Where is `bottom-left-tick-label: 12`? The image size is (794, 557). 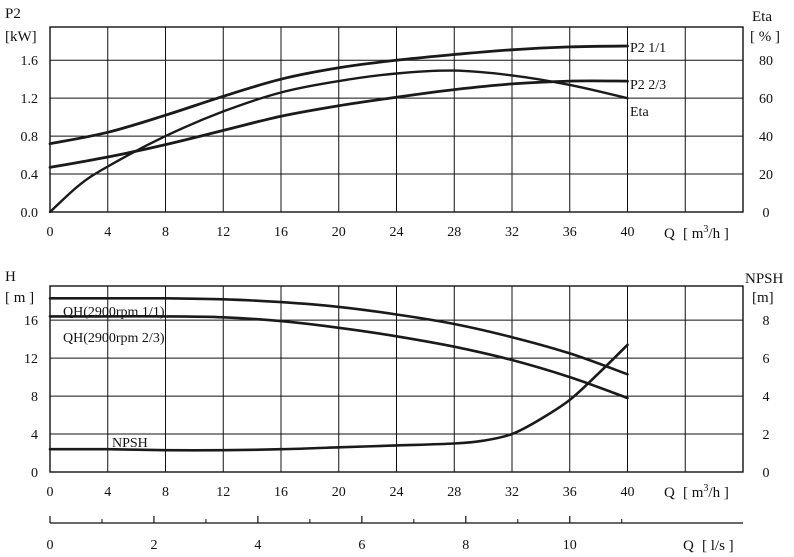
bottom-left-tick-label: 12 is located at coordinates (31, 359).